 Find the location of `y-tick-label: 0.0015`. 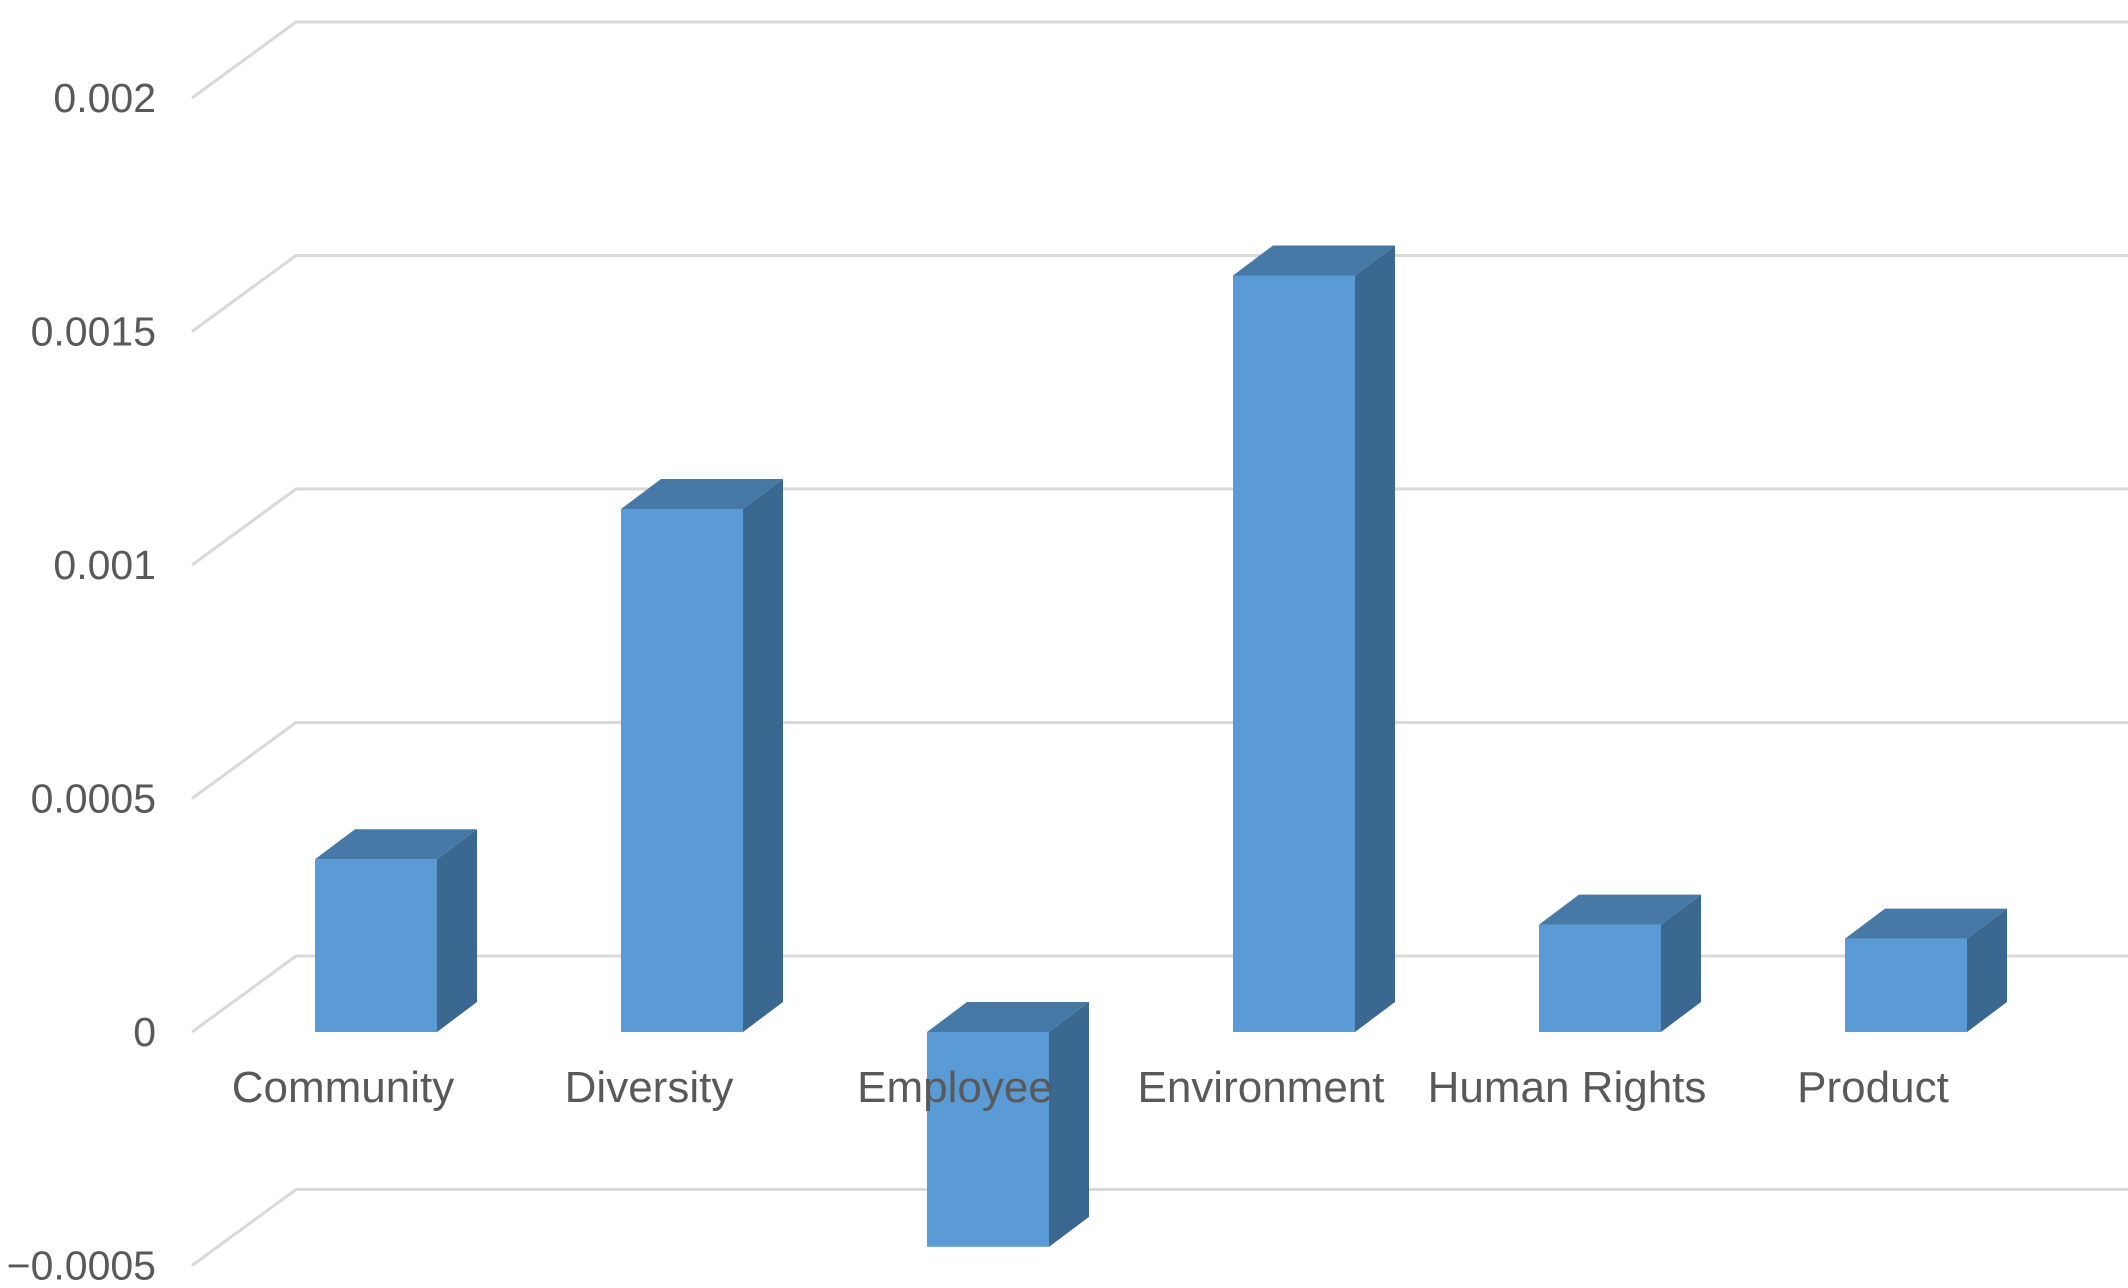

y-tick-label: 0.0015 is located at coordinates (93, 332).